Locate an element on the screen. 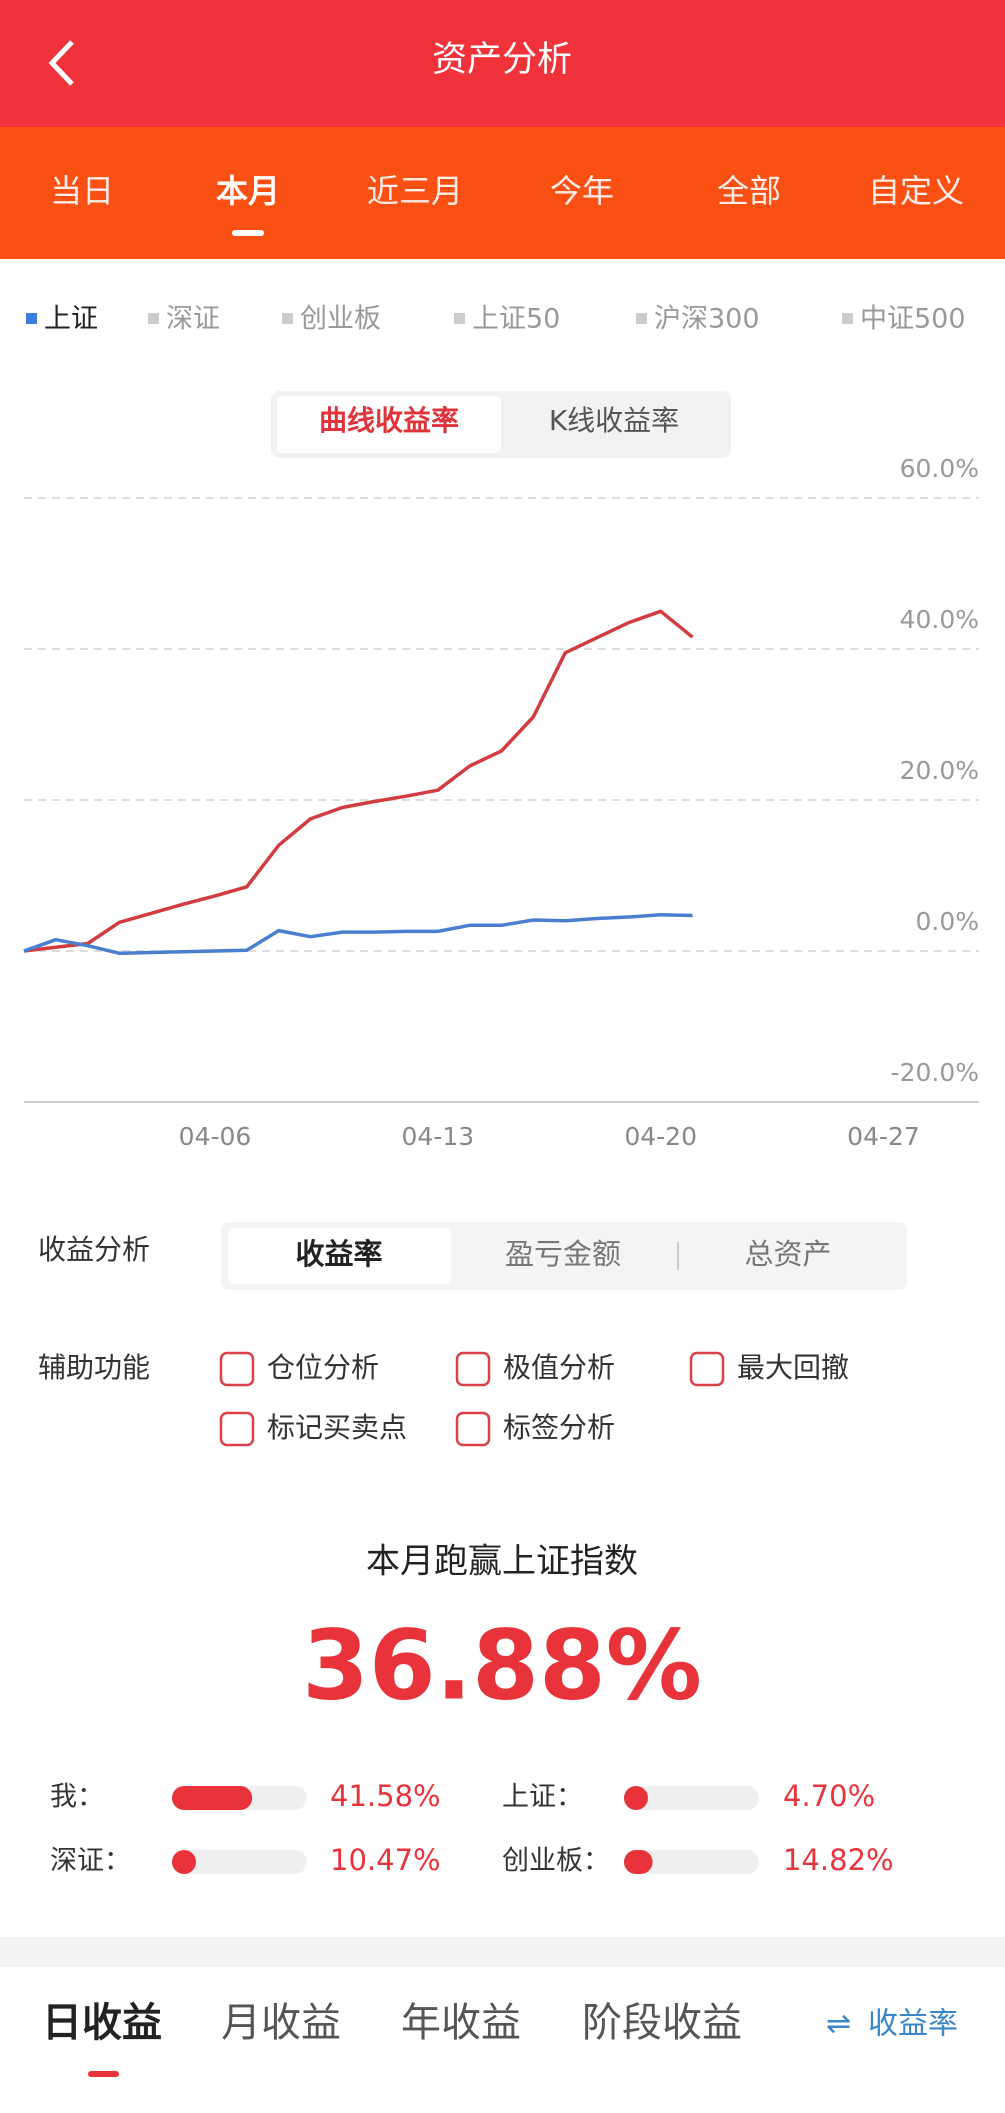 This screenshot has width=1005, height=2113. compare-value: 4.70% is located at coordinates (829, 1796).